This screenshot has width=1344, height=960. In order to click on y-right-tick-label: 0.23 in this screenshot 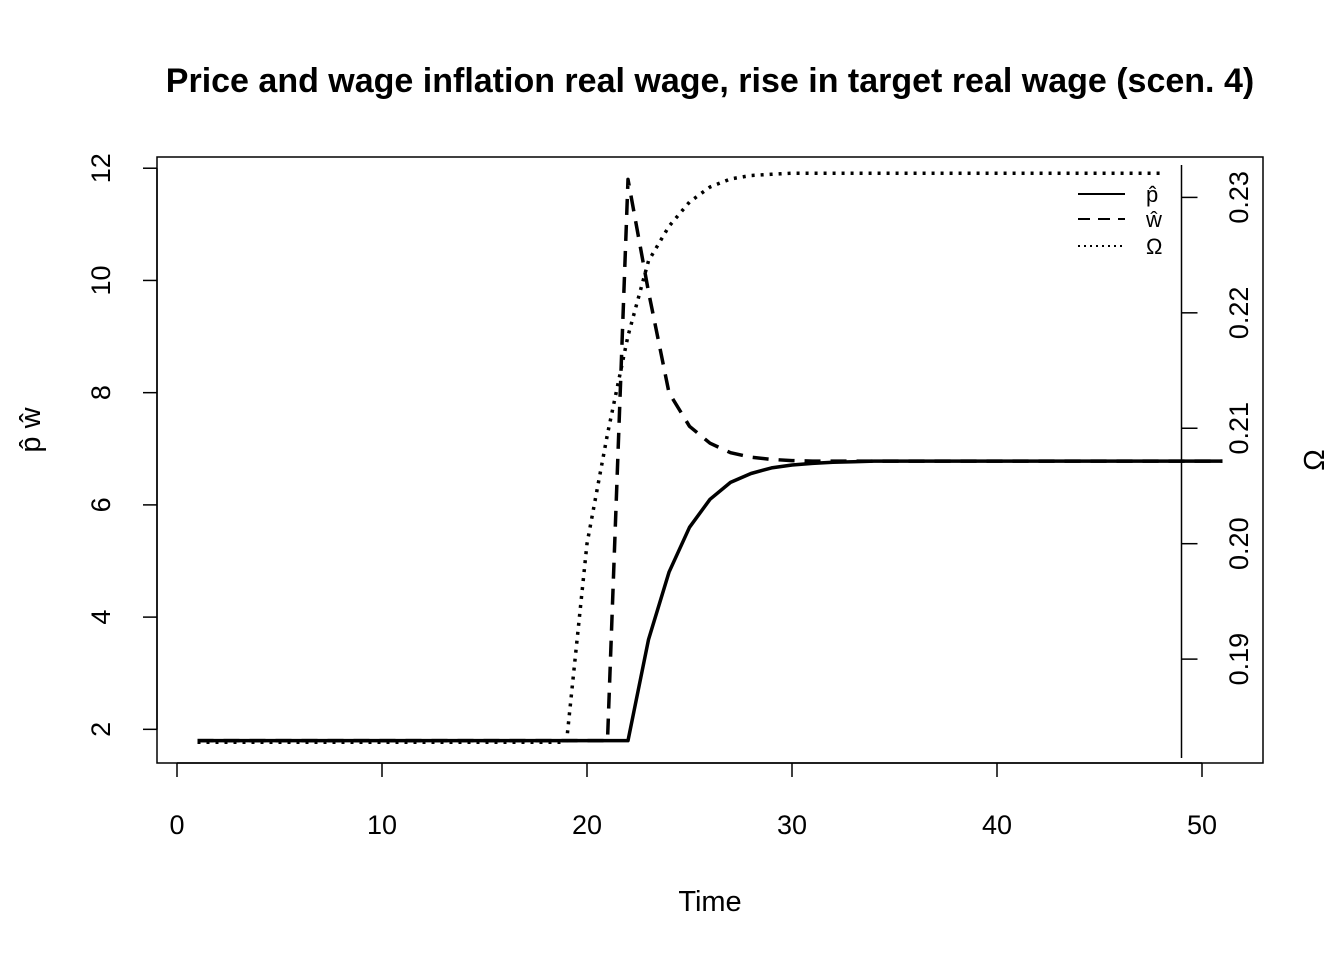, I will do `click(1239, 197)`.